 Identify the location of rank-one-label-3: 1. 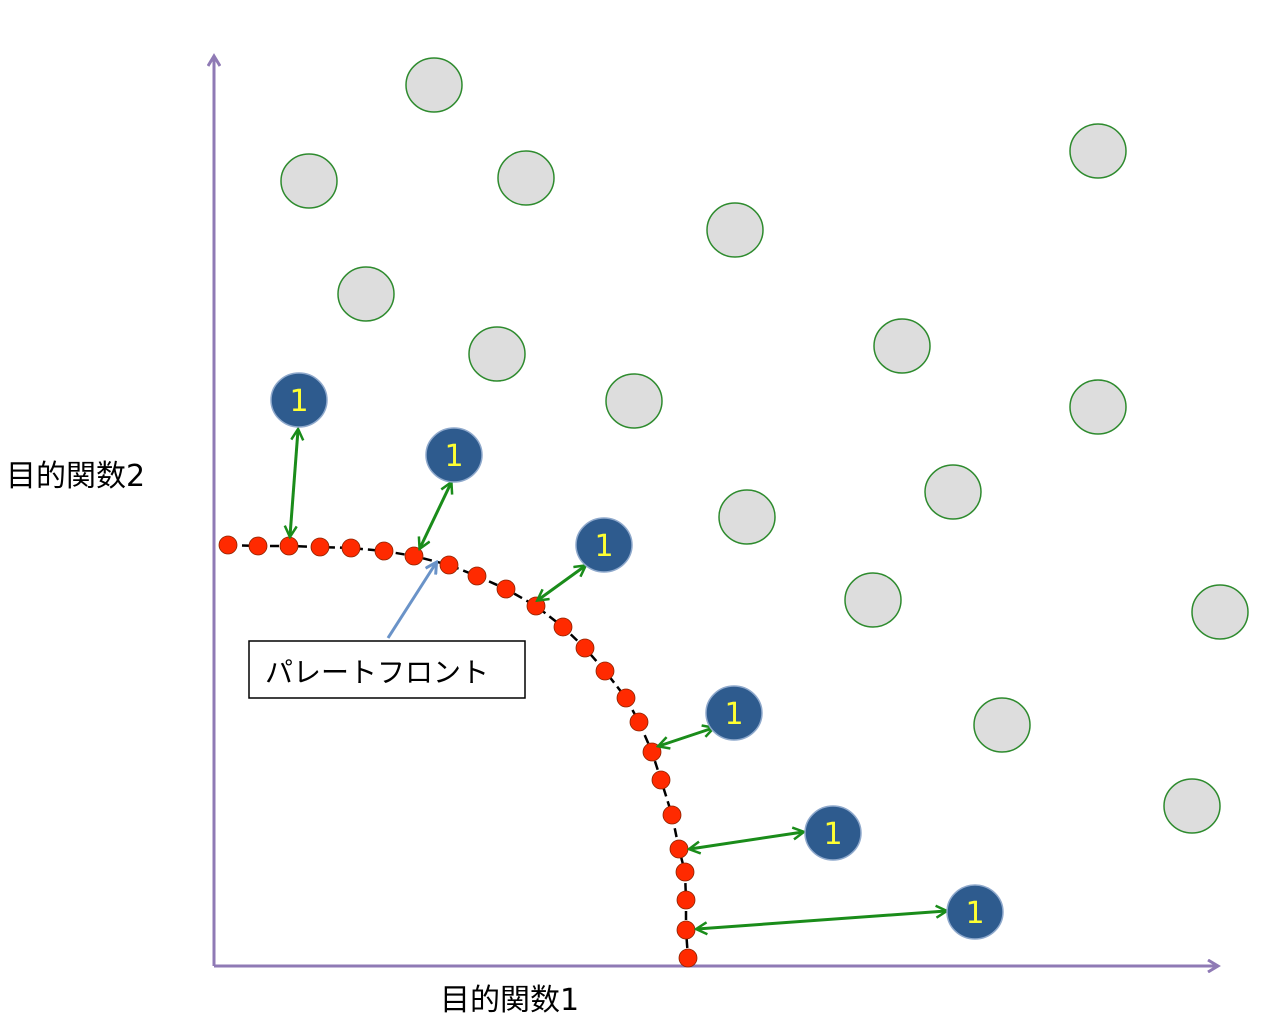
(603, 546).